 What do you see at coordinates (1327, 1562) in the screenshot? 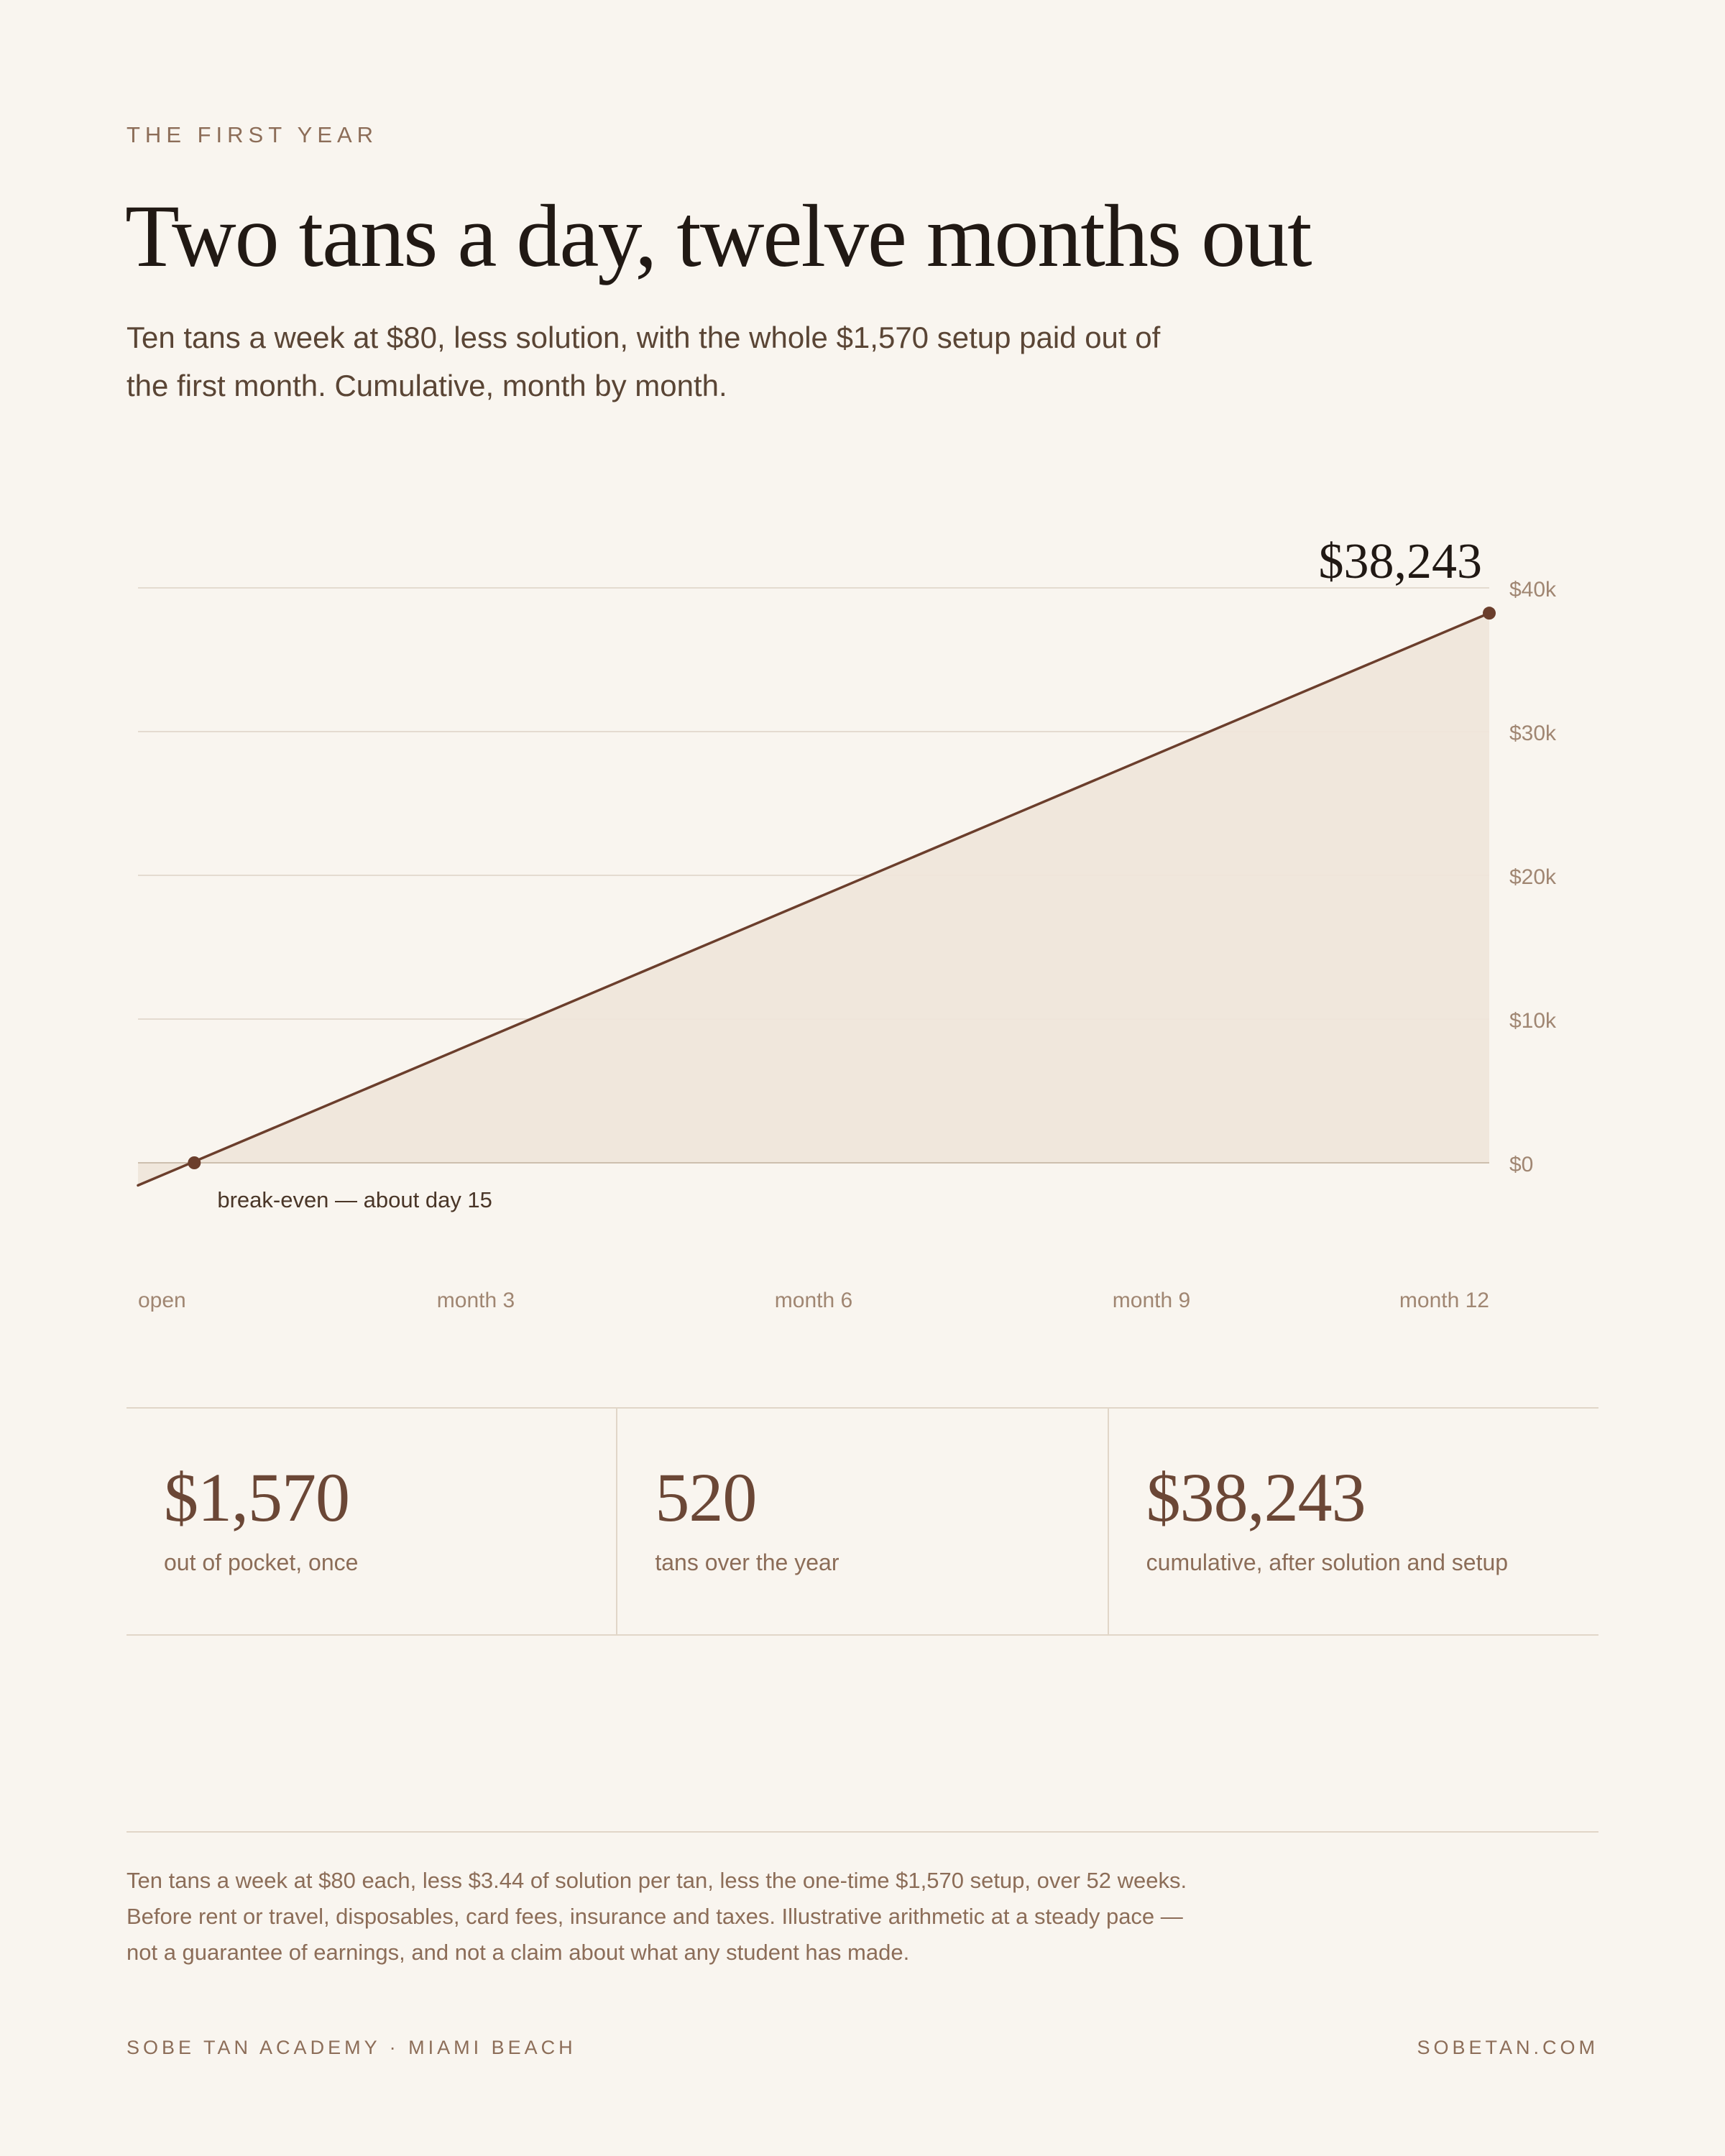
I see `stat-label: cumulative, after solution and setup` at bounding box center [1327, 1562].